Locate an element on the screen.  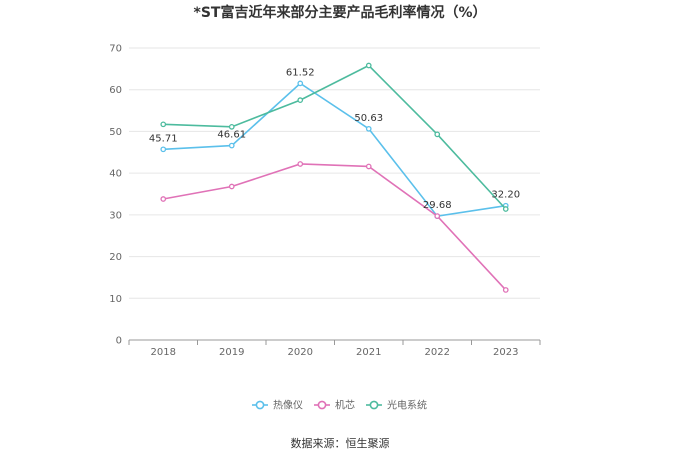
y-tick-label: 0 is located at coordinates (119, 341).